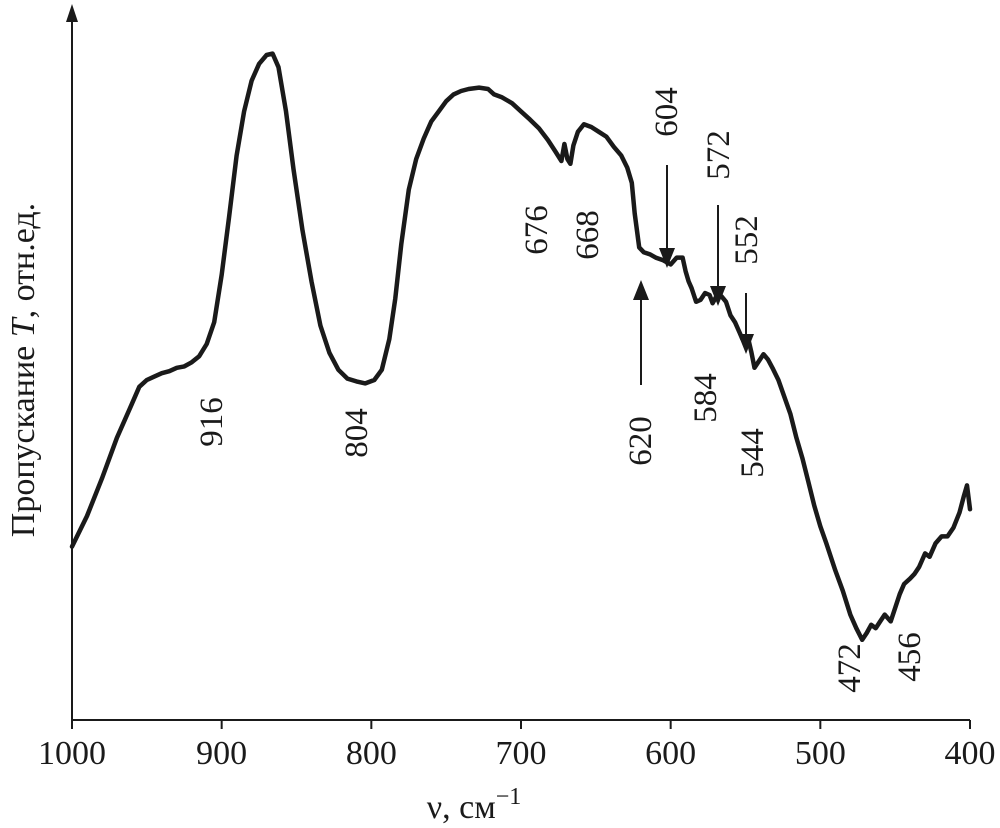 The width and height of the screenshot is (1000, 828). I want to click on x-tick-label: 800, so click(371, 753).